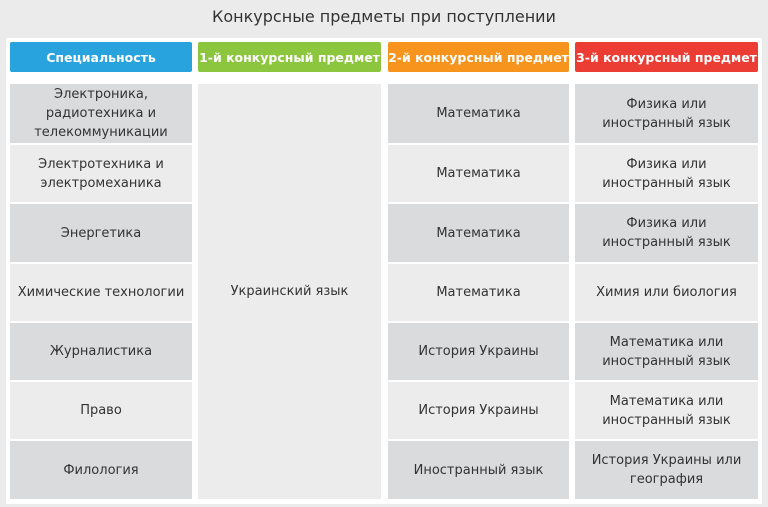 The image size is (768, 507). I want to click on page-title: Конкурсные предметы при поступлении, so click(384, 16).